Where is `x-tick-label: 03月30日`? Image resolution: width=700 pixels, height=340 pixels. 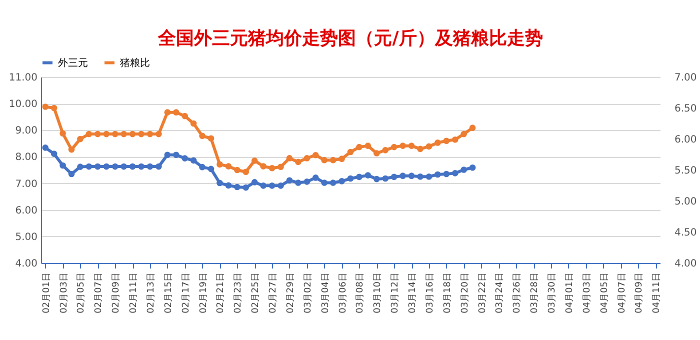
x-tick-label: 03月30日 is located at coordinates (553, 293).